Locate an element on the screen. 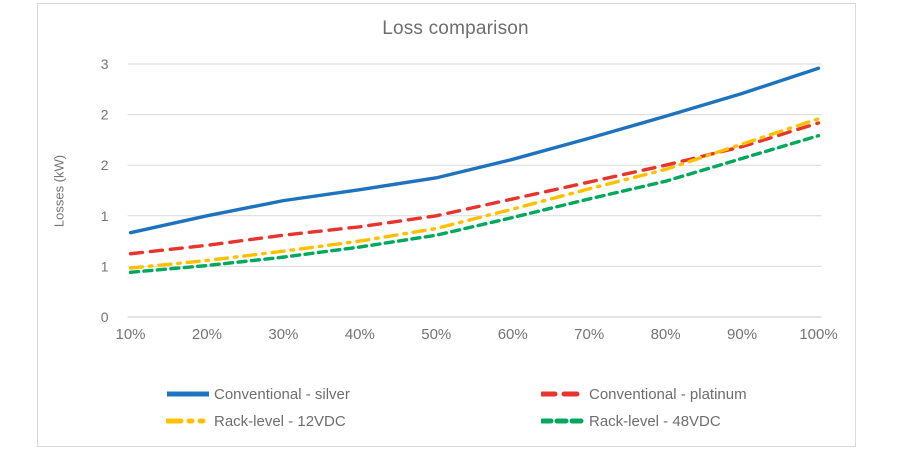  legend-swatch-rack-level-48vdc is located at coordinates (563, 421).